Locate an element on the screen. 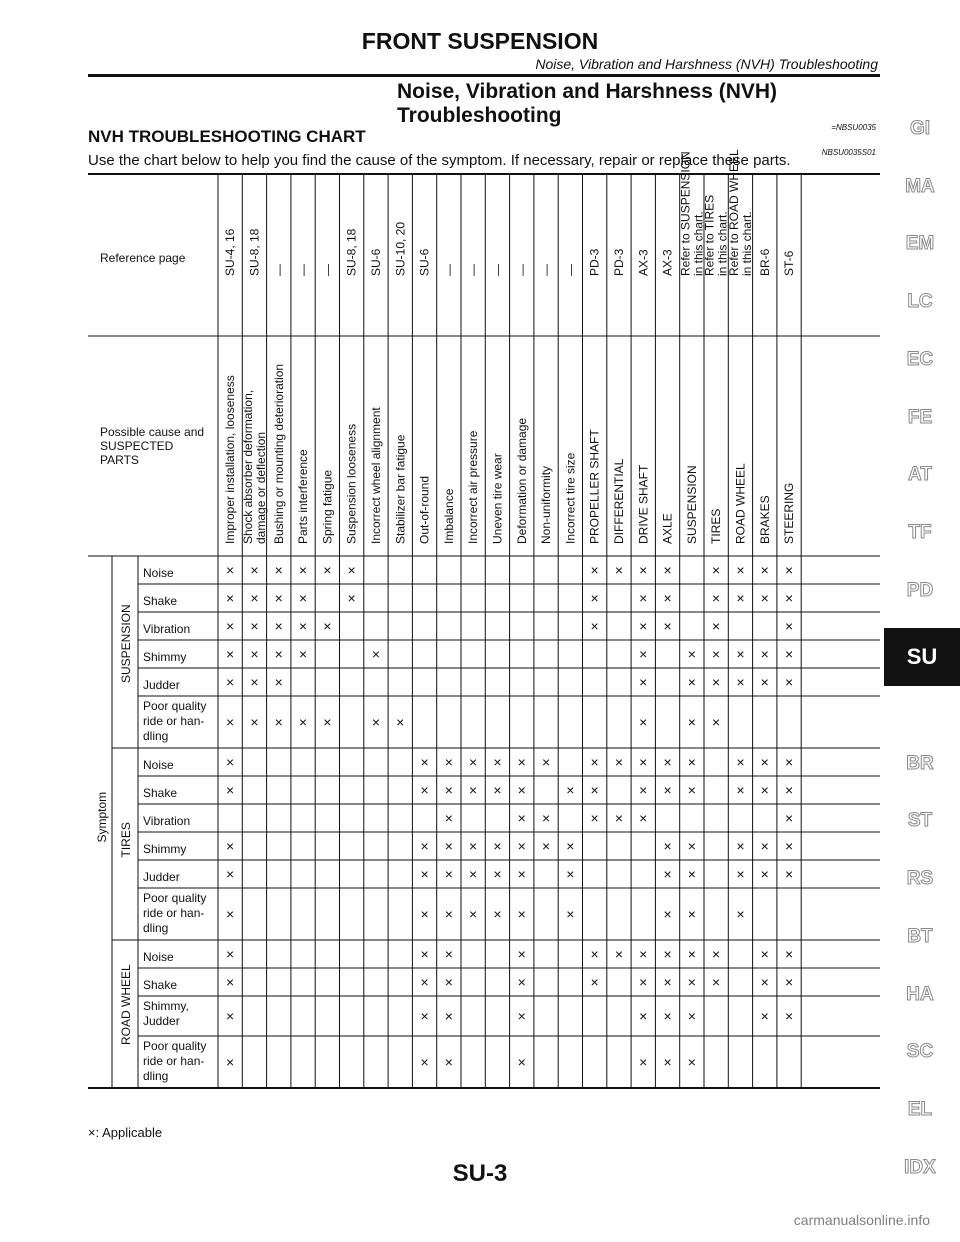 This screenshot has height=1242, width=960. side-tab-fe: FE is located at coordinates (920, 417).